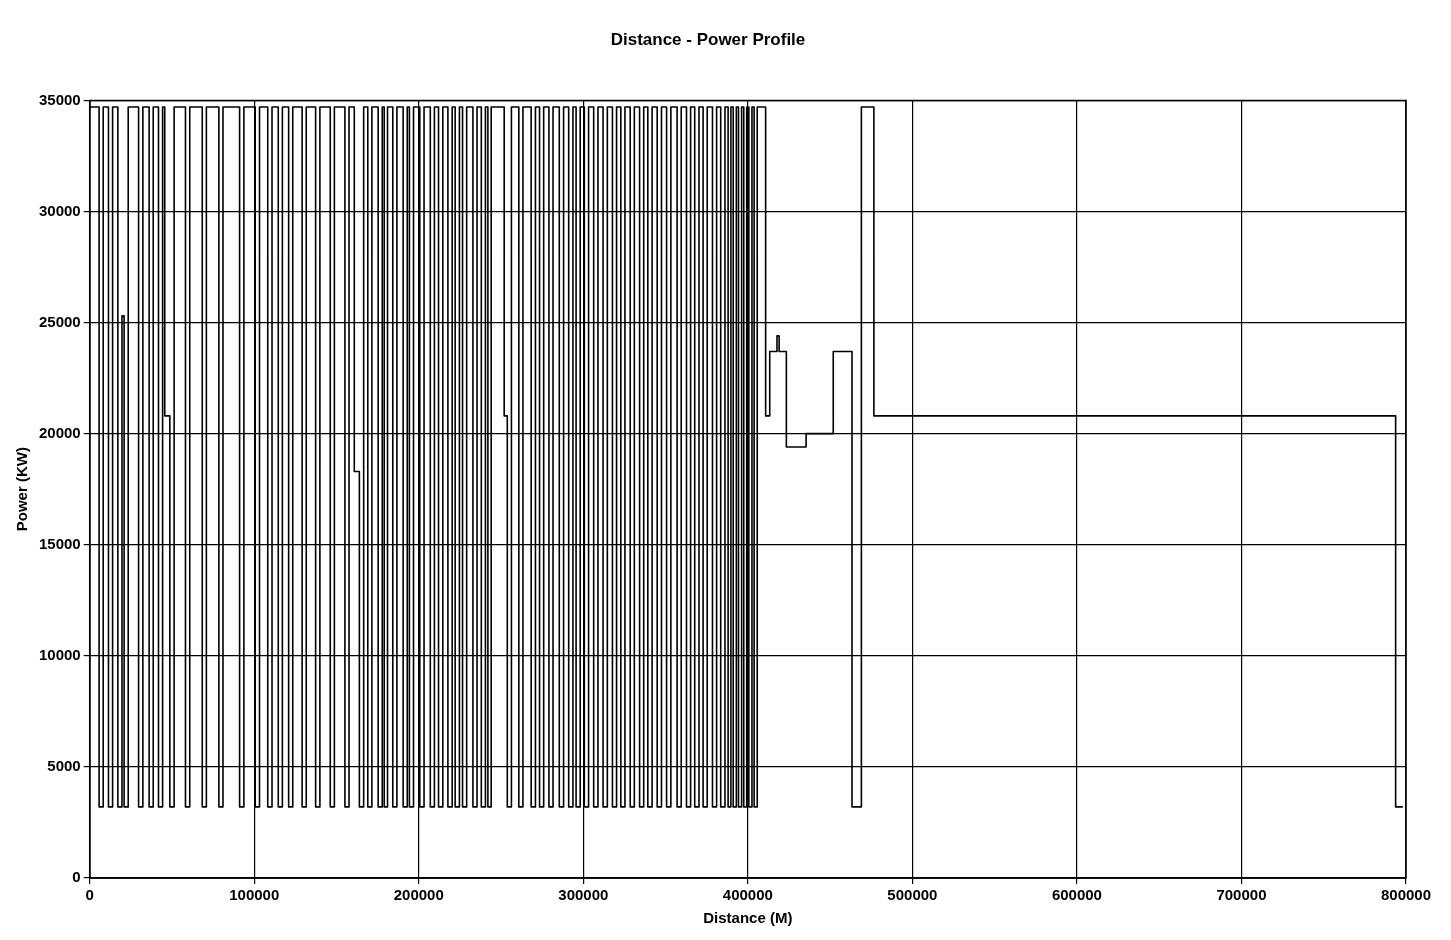 This screenshot has width=1451, height=940. What do you see at coordinates (708, 39) in the screenshot?
I see `chart-title: Distance - Power Profile` at bounding box center [708, 39].